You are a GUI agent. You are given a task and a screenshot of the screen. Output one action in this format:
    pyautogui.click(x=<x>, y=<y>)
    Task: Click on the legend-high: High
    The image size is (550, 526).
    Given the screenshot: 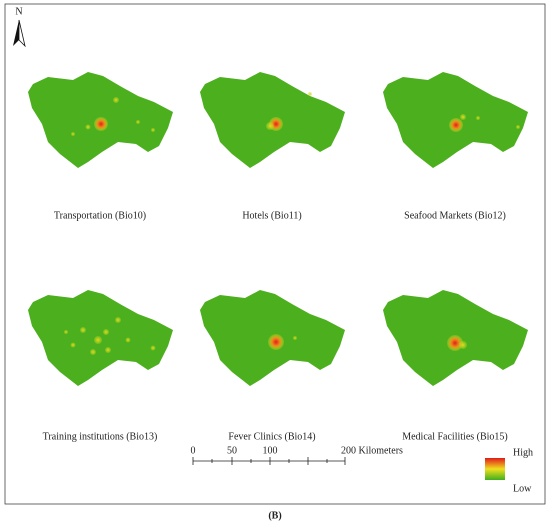 What is the action you would take?
    pyautogui.click(x=523, y=452)
    